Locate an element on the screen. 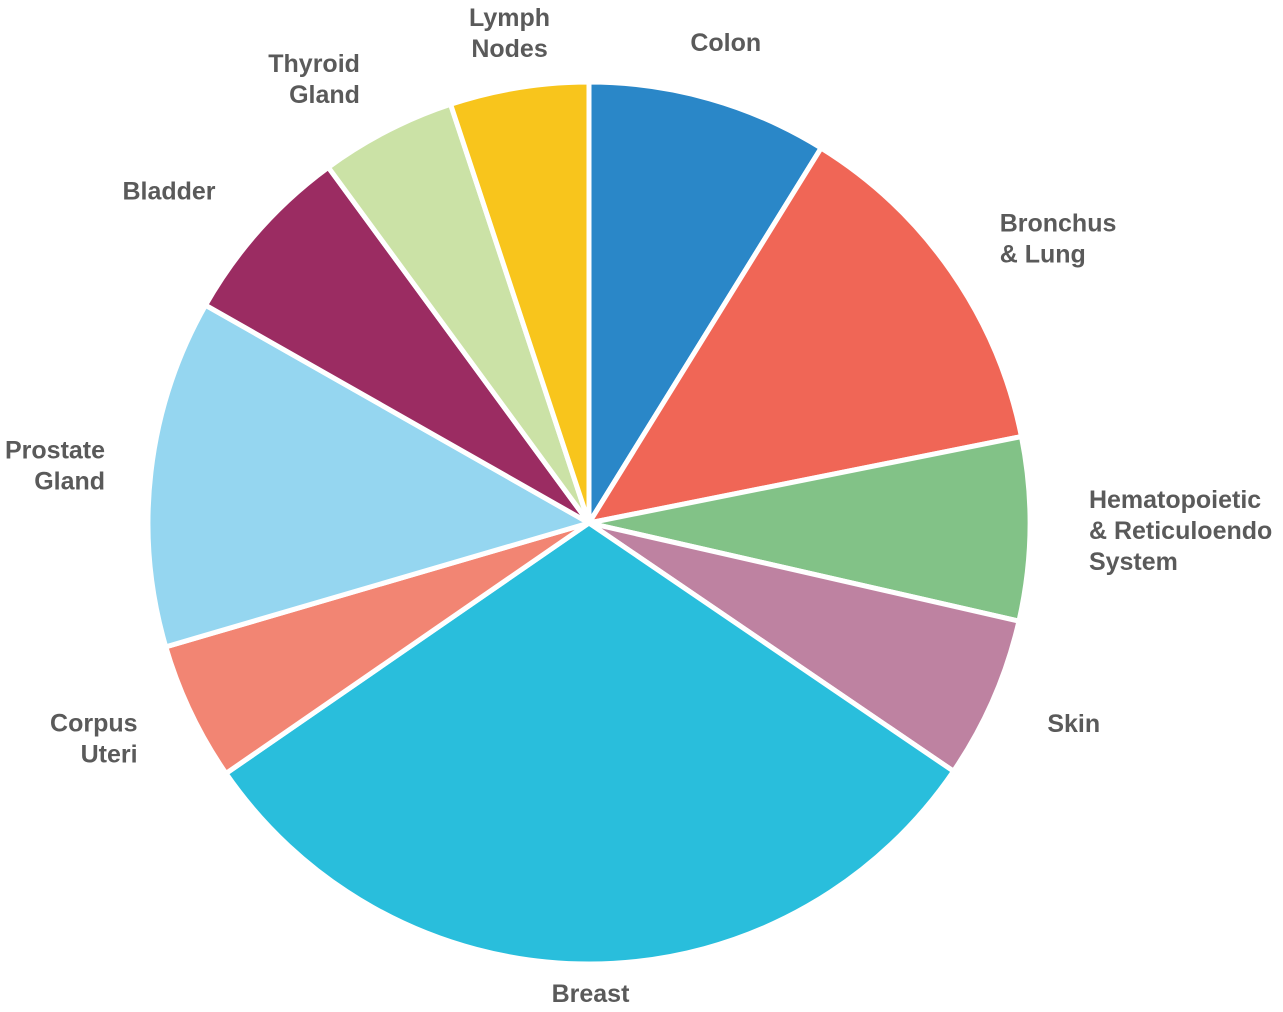 Image resolution: width=1283 pixels, height=1012 pixels. pie-label-bronchus-and-lung: Bronchus & Lung is located at coordinates (1058, 238).